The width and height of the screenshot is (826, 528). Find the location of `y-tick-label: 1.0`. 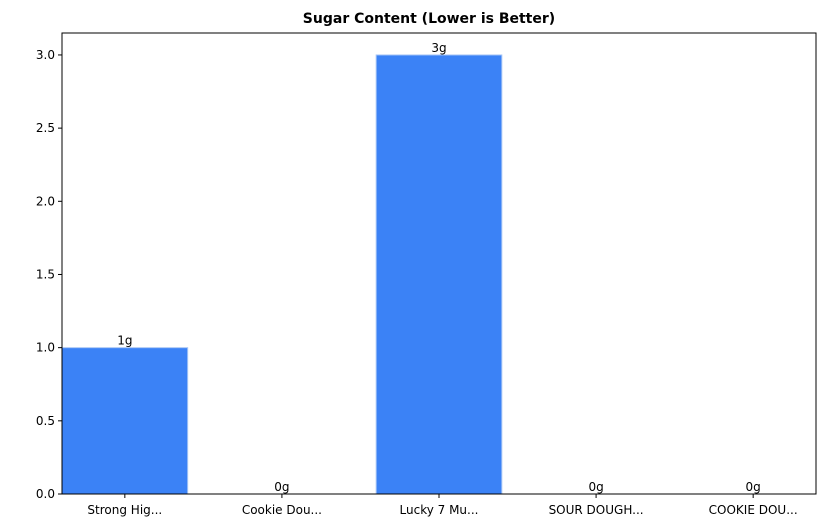

y-tick-label: 1.0 is located at coordinates (45, 348).